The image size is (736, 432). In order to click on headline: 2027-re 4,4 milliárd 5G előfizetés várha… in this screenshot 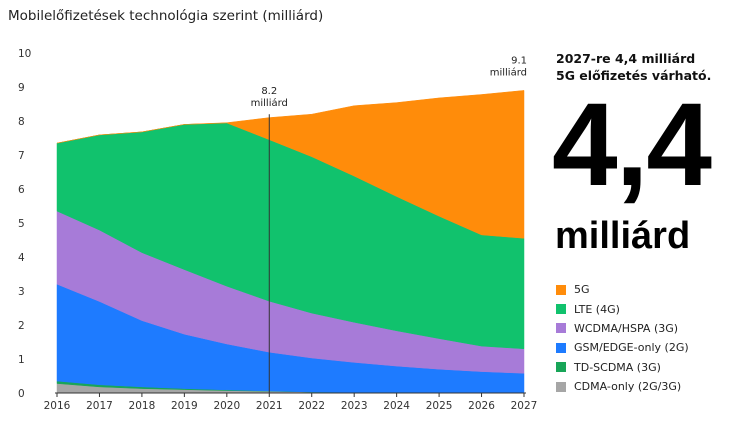, I will do `click(633, 67)`.